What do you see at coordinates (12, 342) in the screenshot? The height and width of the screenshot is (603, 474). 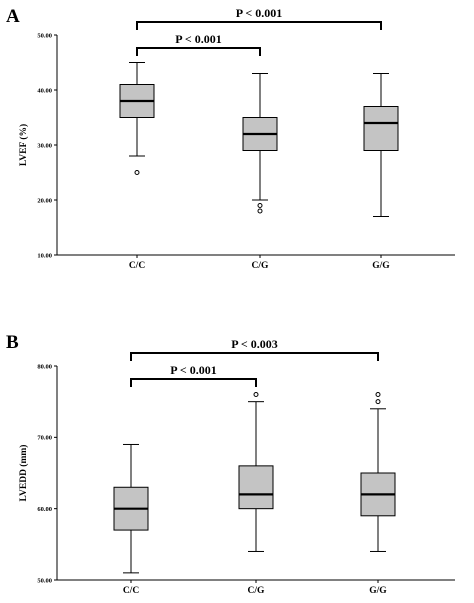 I see `panel-label: B` at bounding box center [12, 342].